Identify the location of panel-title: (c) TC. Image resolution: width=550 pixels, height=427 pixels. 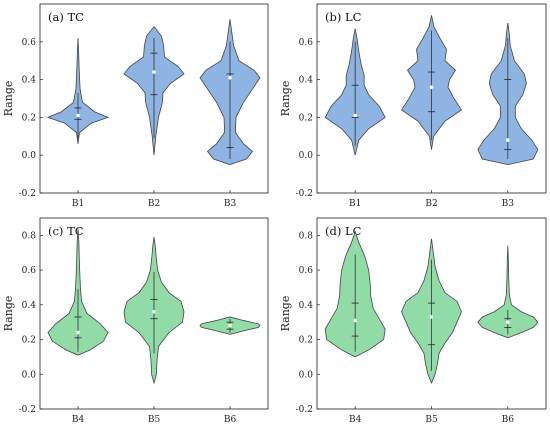
(66, 231).